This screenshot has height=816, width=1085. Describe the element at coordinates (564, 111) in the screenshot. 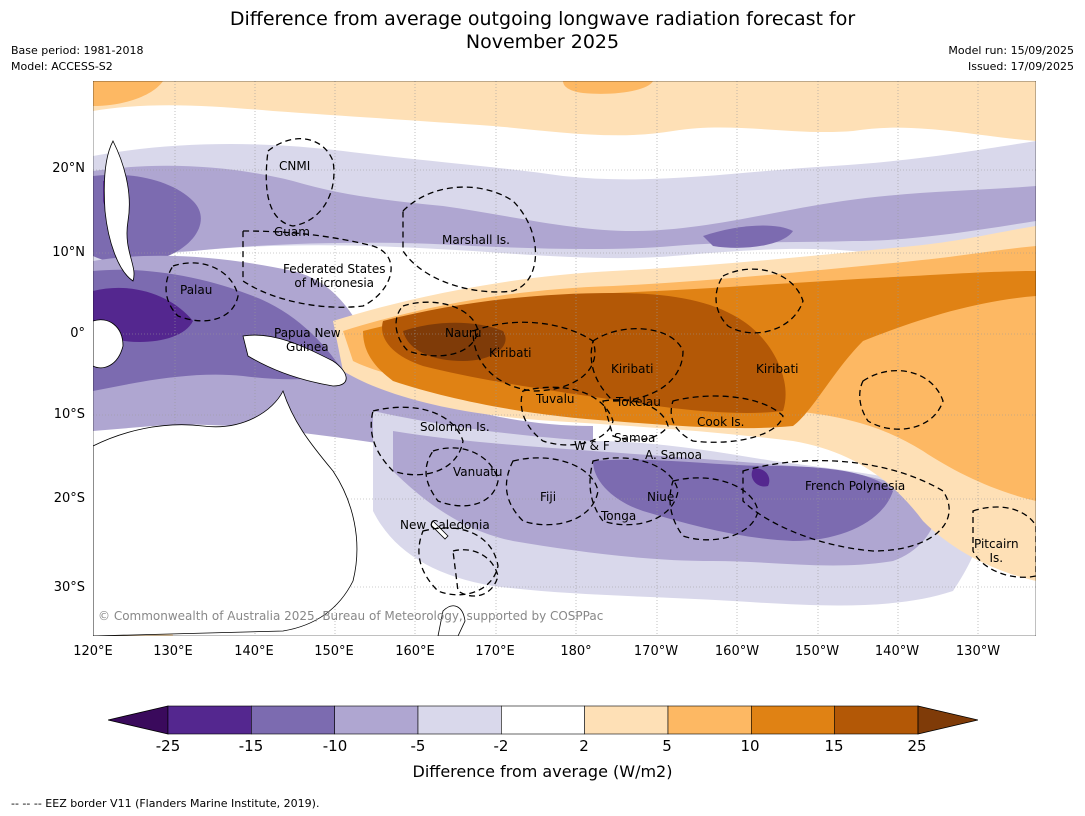

I see `positive-anomaly-north-band` at that location.